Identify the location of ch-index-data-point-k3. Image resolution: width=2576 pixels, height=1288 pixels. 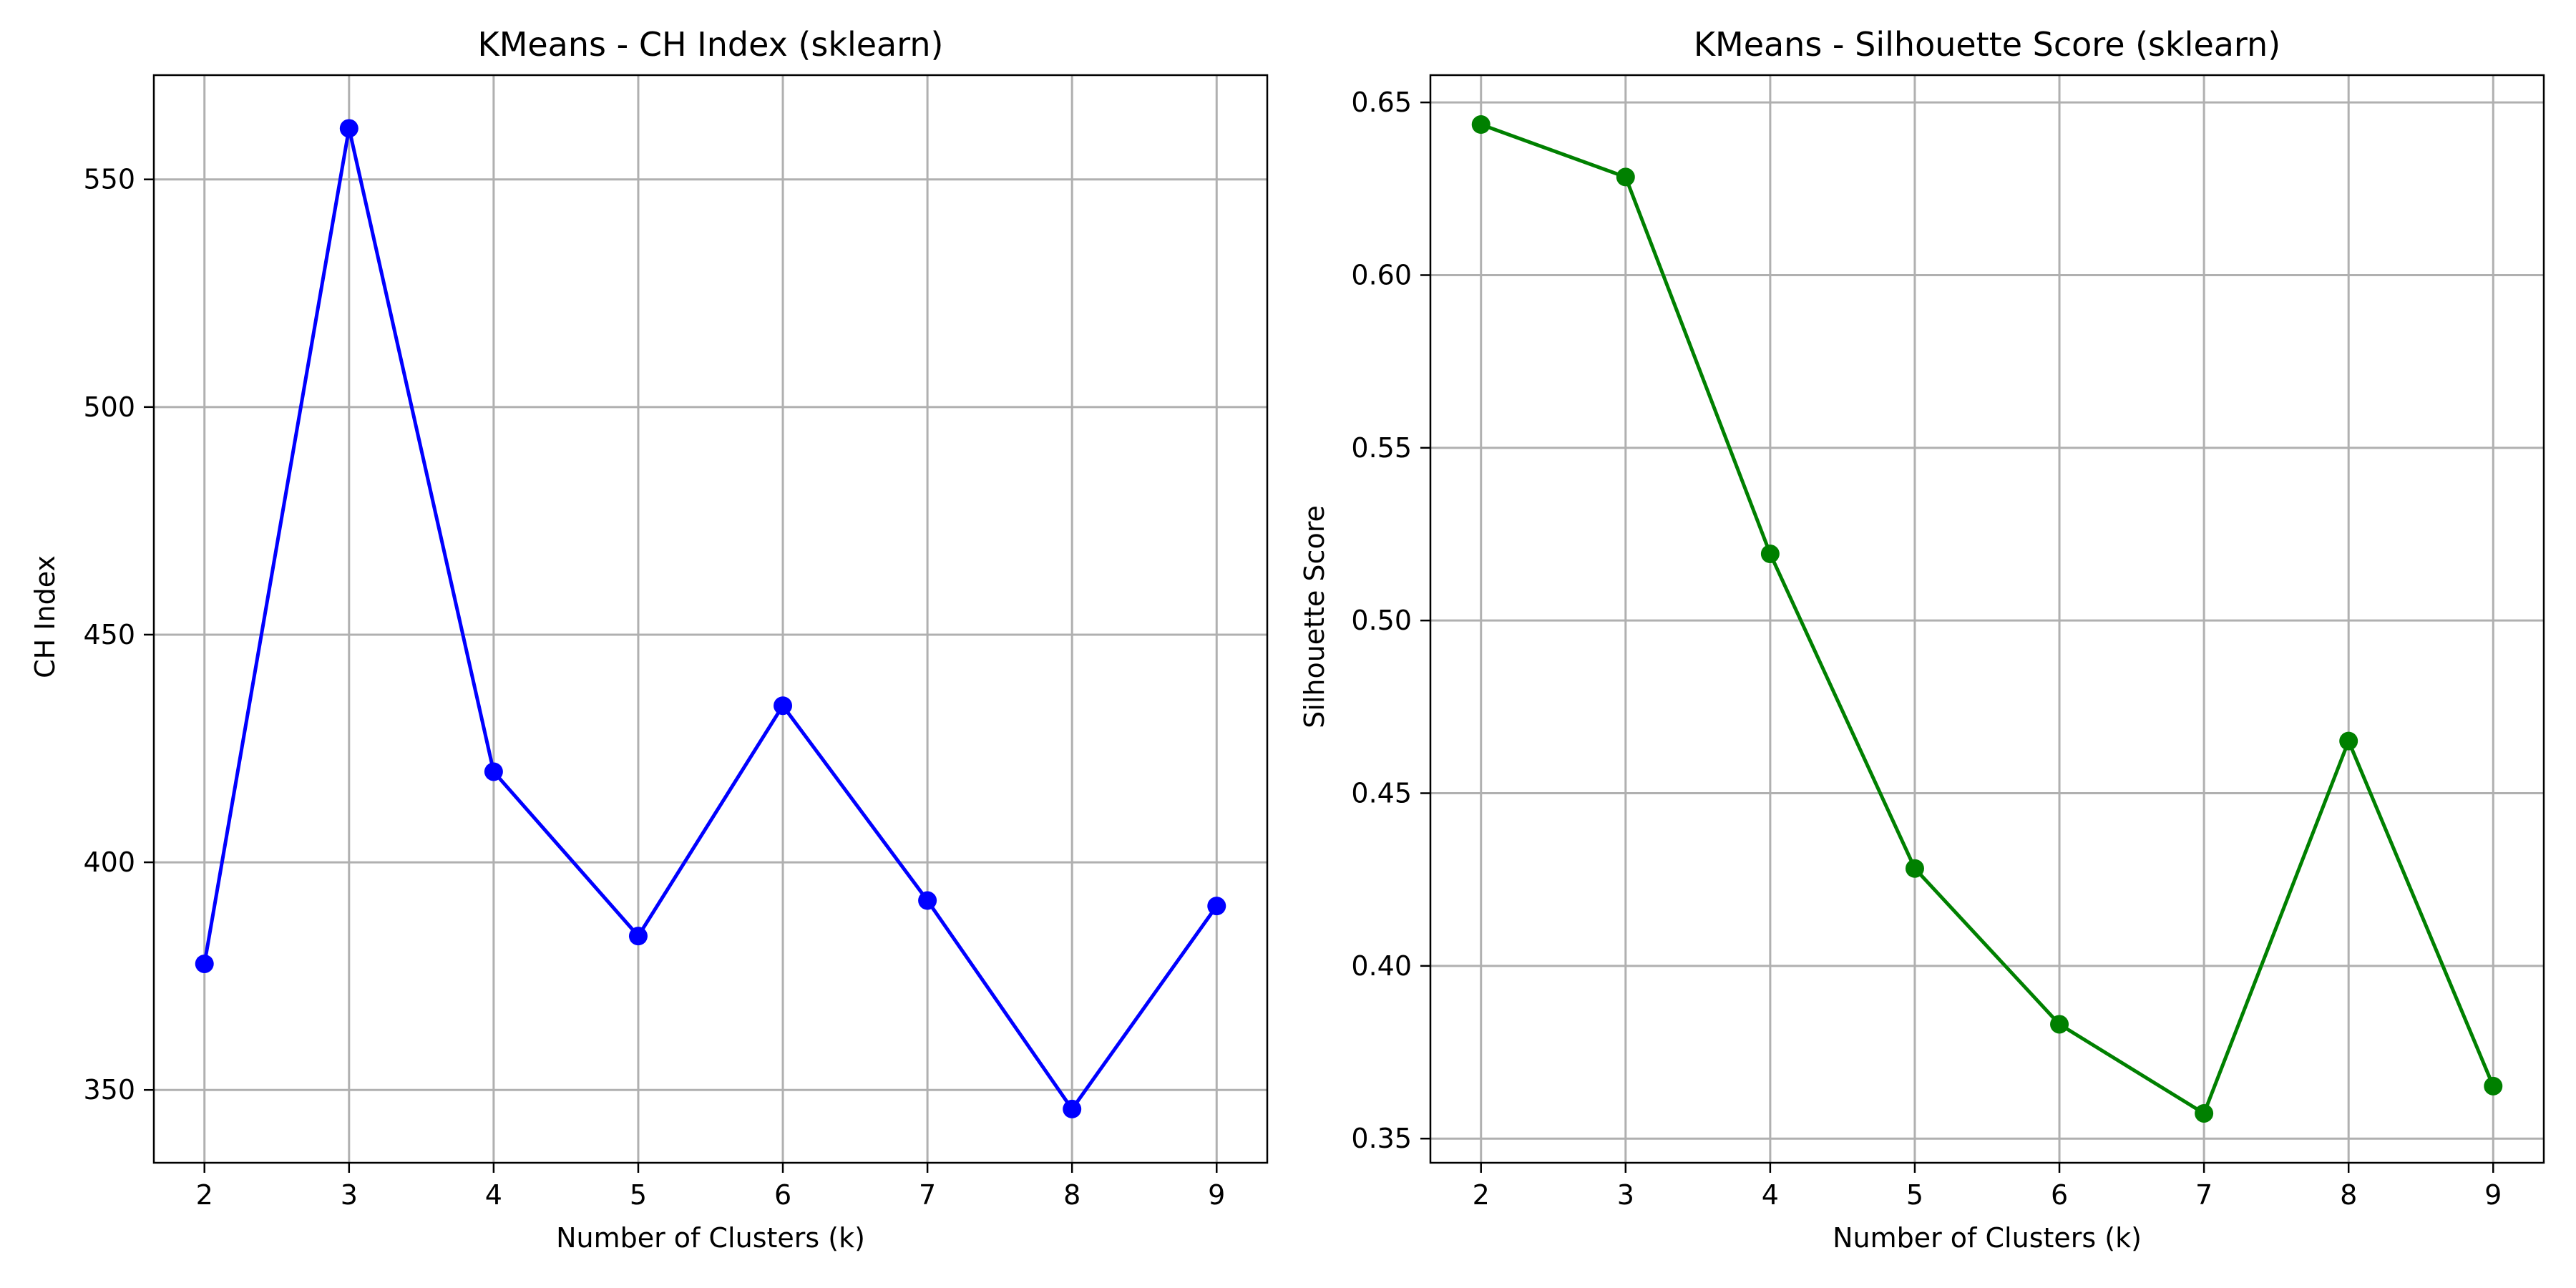
(348, 128).